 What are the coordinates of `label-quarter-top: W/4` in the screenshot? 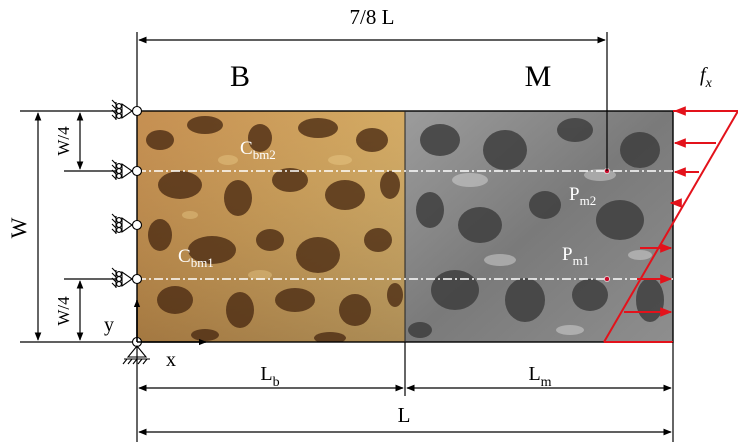 It's located at (63, 141).